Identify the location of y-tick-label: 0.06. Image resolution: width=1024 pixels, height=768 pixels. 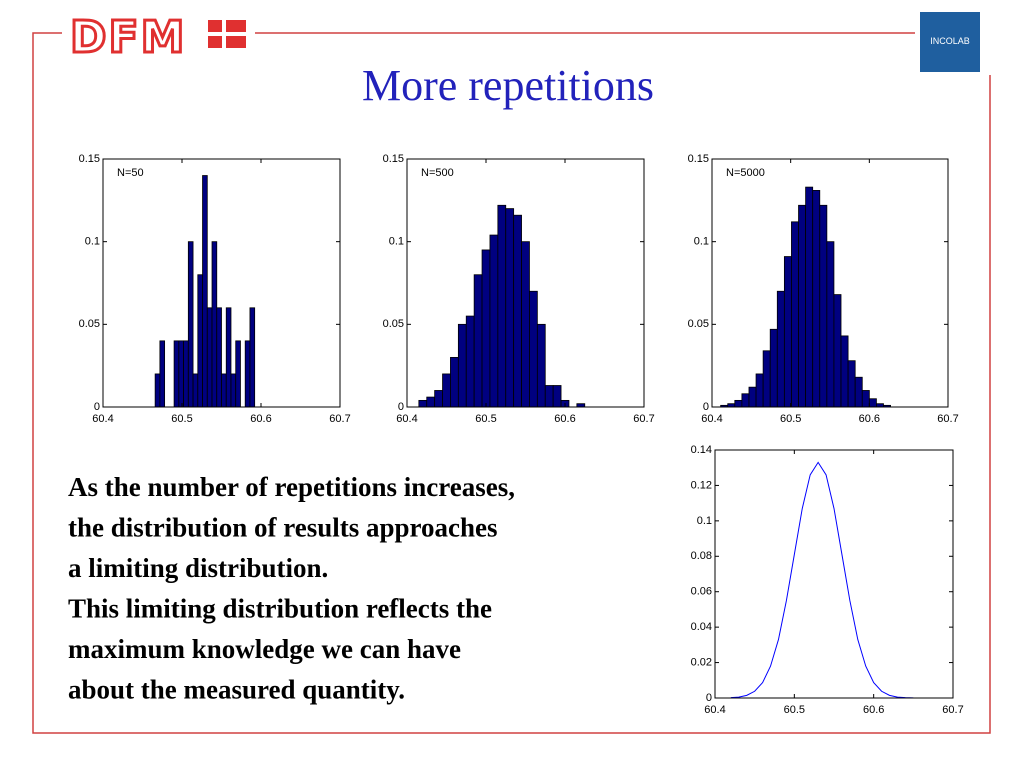
(701, 592).